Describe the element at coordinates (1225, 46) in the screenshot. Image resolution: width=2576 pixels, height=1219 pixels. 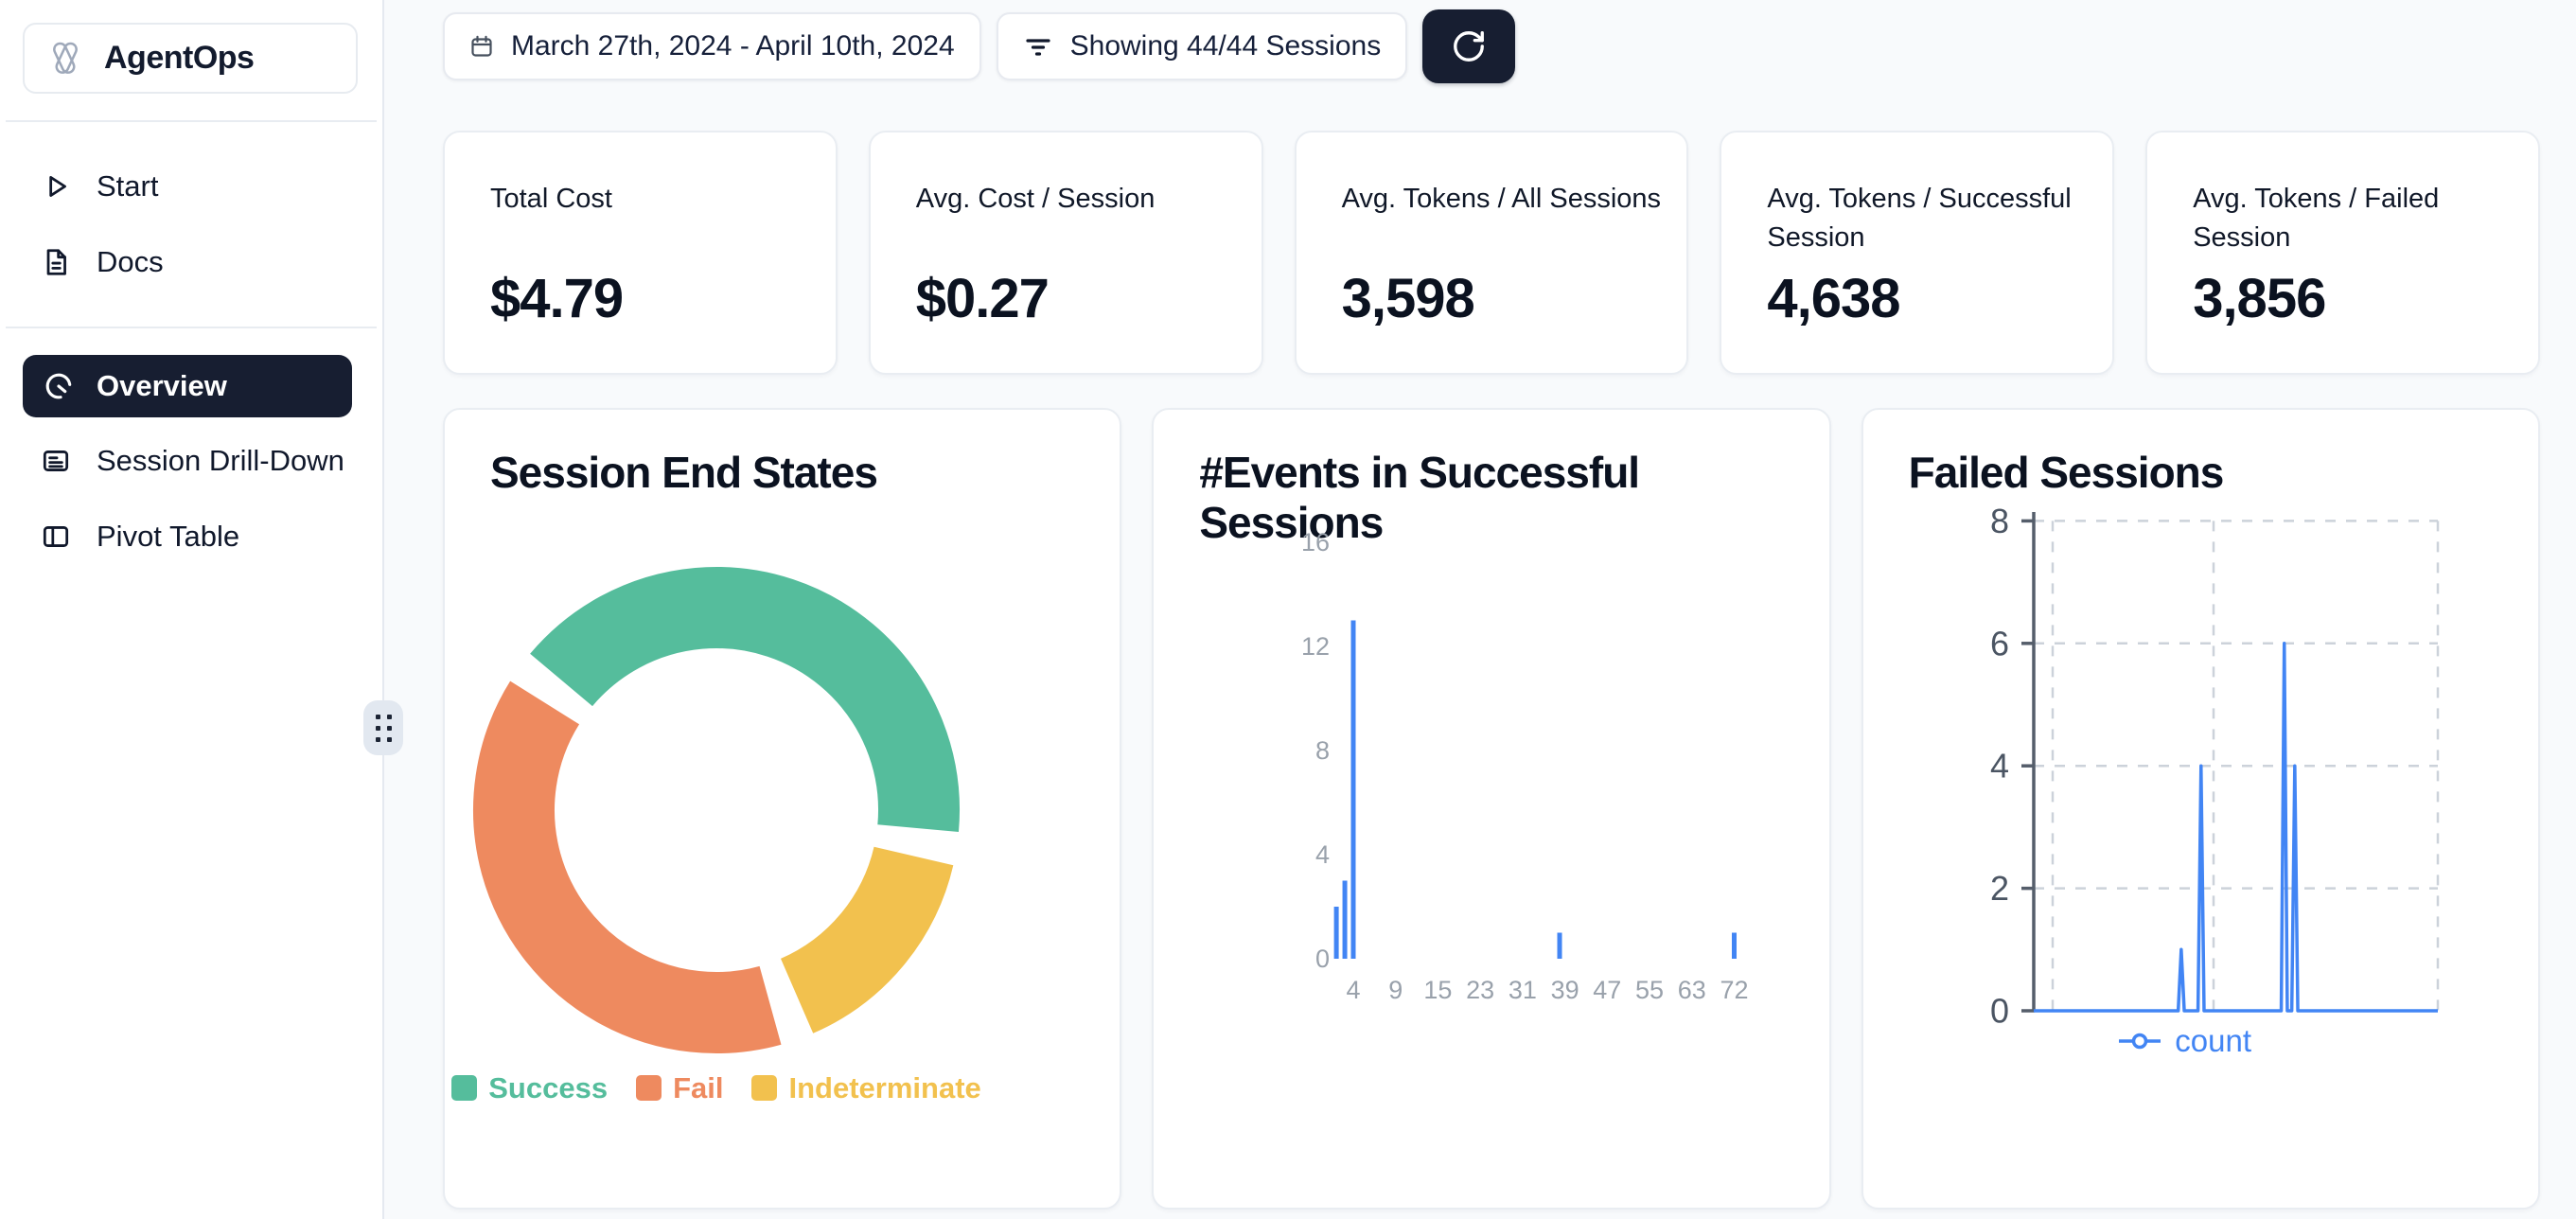
I see `sessions-filter-label: Showing 44/44 Sessions` at that location.